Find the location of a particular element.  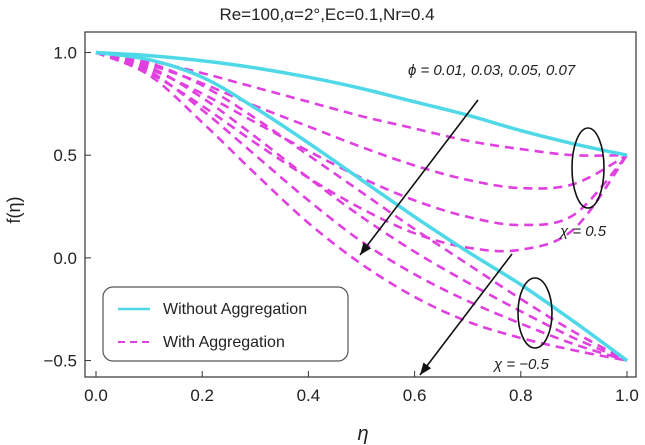

phi-arrow-lower is located at coordinates (466, 314).